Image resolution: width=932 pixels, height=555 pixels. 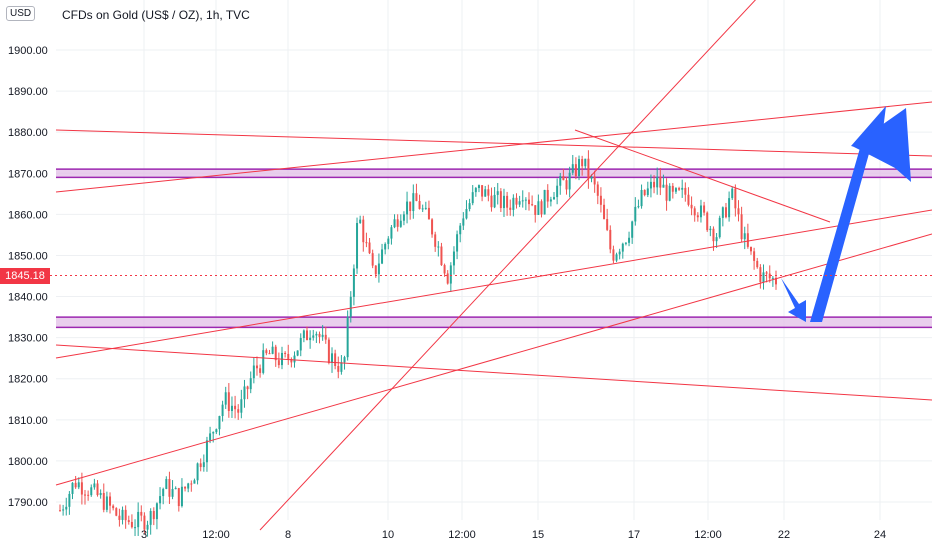 What do you see at coordinates (513, 535) in the screenshot?
I see `x-axis: 3 12:00 8 10 12:00 15 17 12:00 22 24` at bounding box center [513, 535].